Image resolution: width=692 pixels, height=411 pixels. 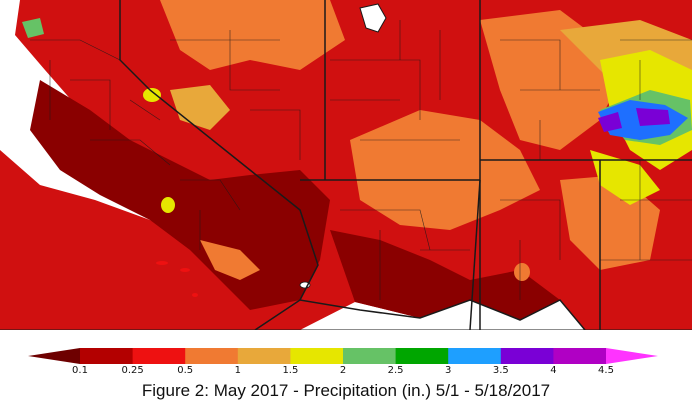 I want to click on region-green-nw, so click(x=33, y=28).